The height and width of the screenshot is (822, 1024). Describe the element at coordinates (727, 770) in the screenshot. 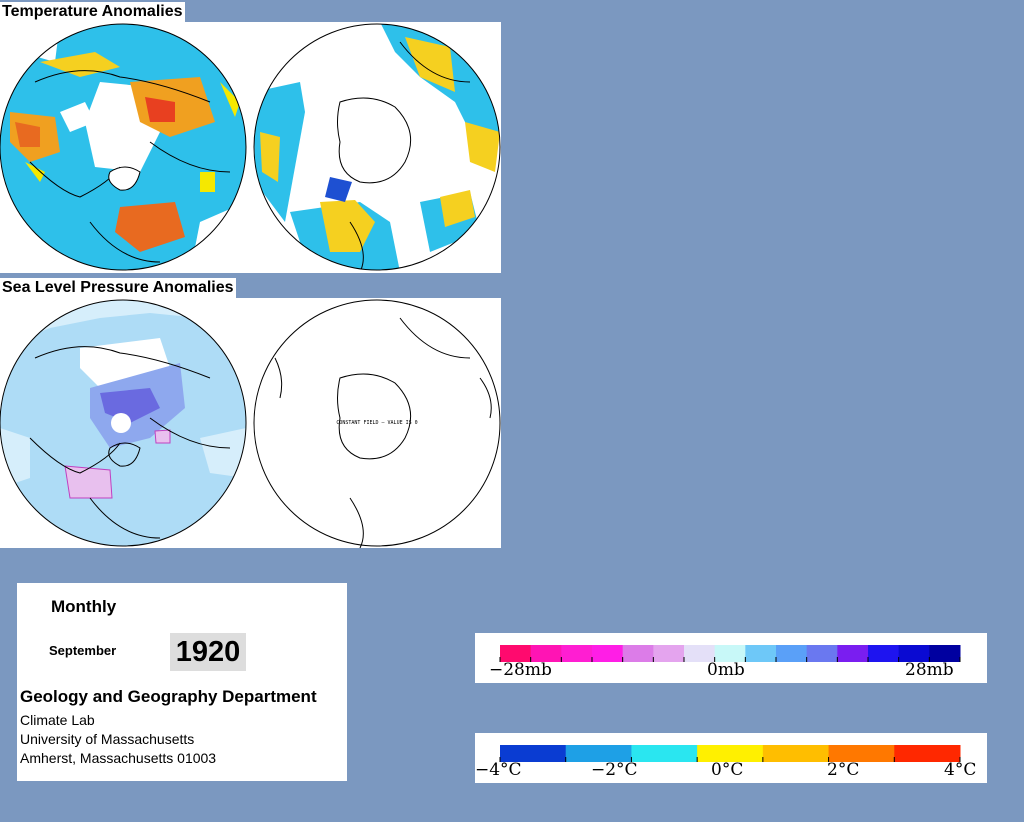

I see `temperature-legend-label-3: 0°C` at that location.